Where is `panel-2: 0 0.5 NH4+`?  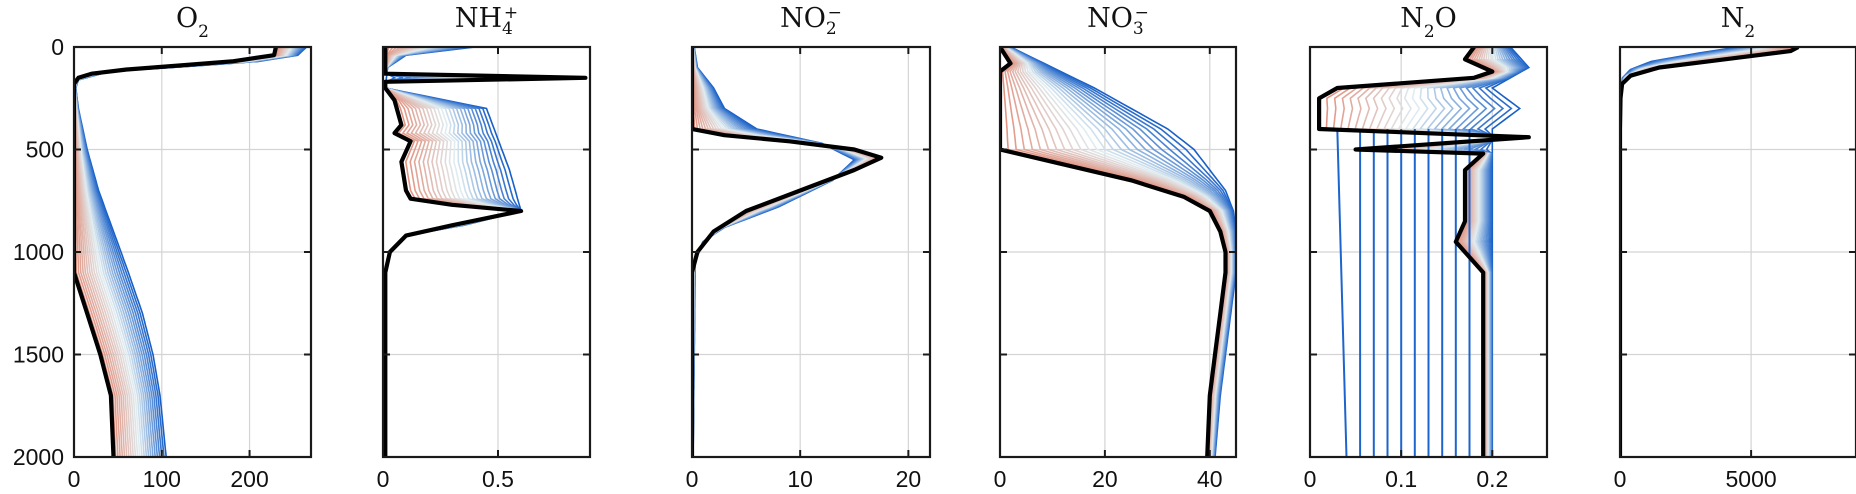 panel-2: 0 0.5 NH4+ is located at coordinates (484, 247).